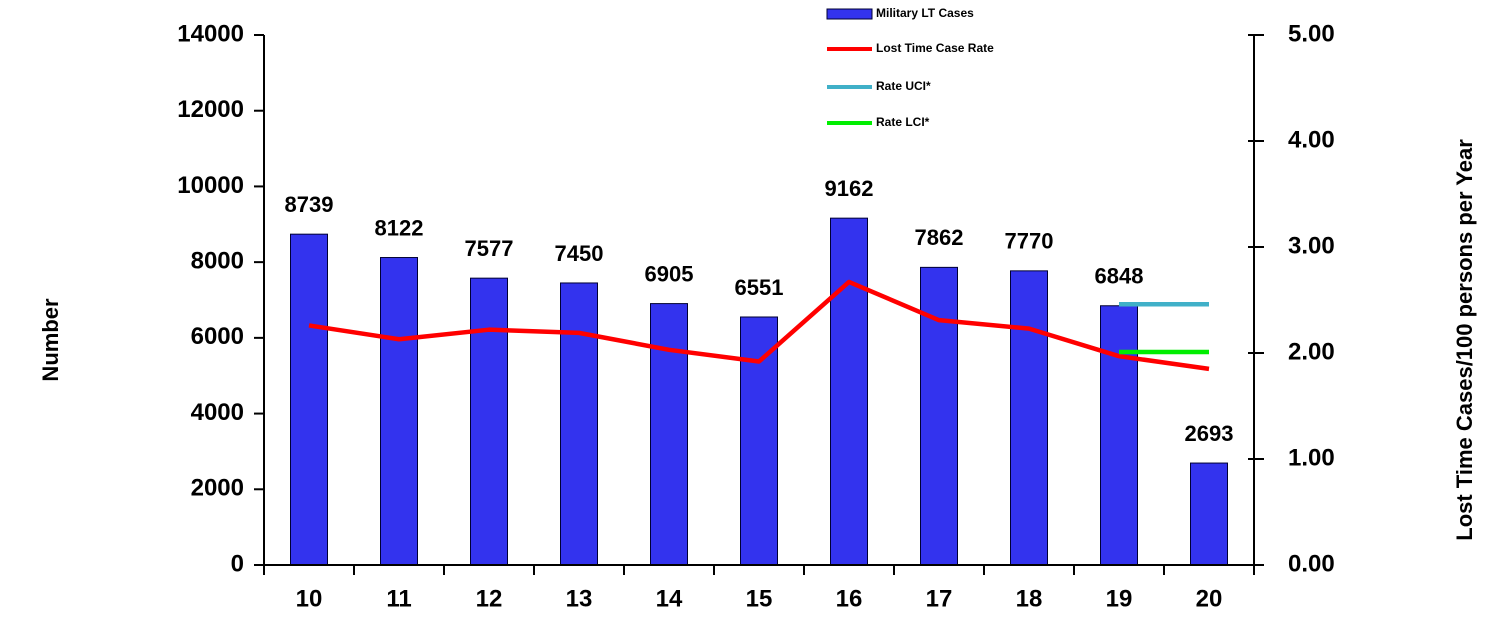  I want to click on y-tick-label: 8000, so click(217, 260).